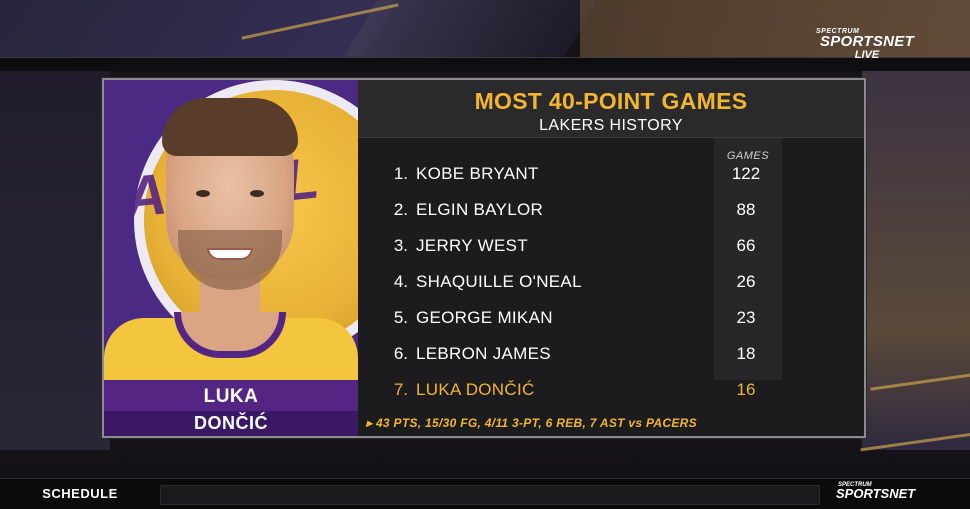 The image size is (970, 509). What do you see at coordinates (484, 317) in the screenshot?
I see `row-player-name: GEORGE MIKAN` at bounding box center [484, 317].